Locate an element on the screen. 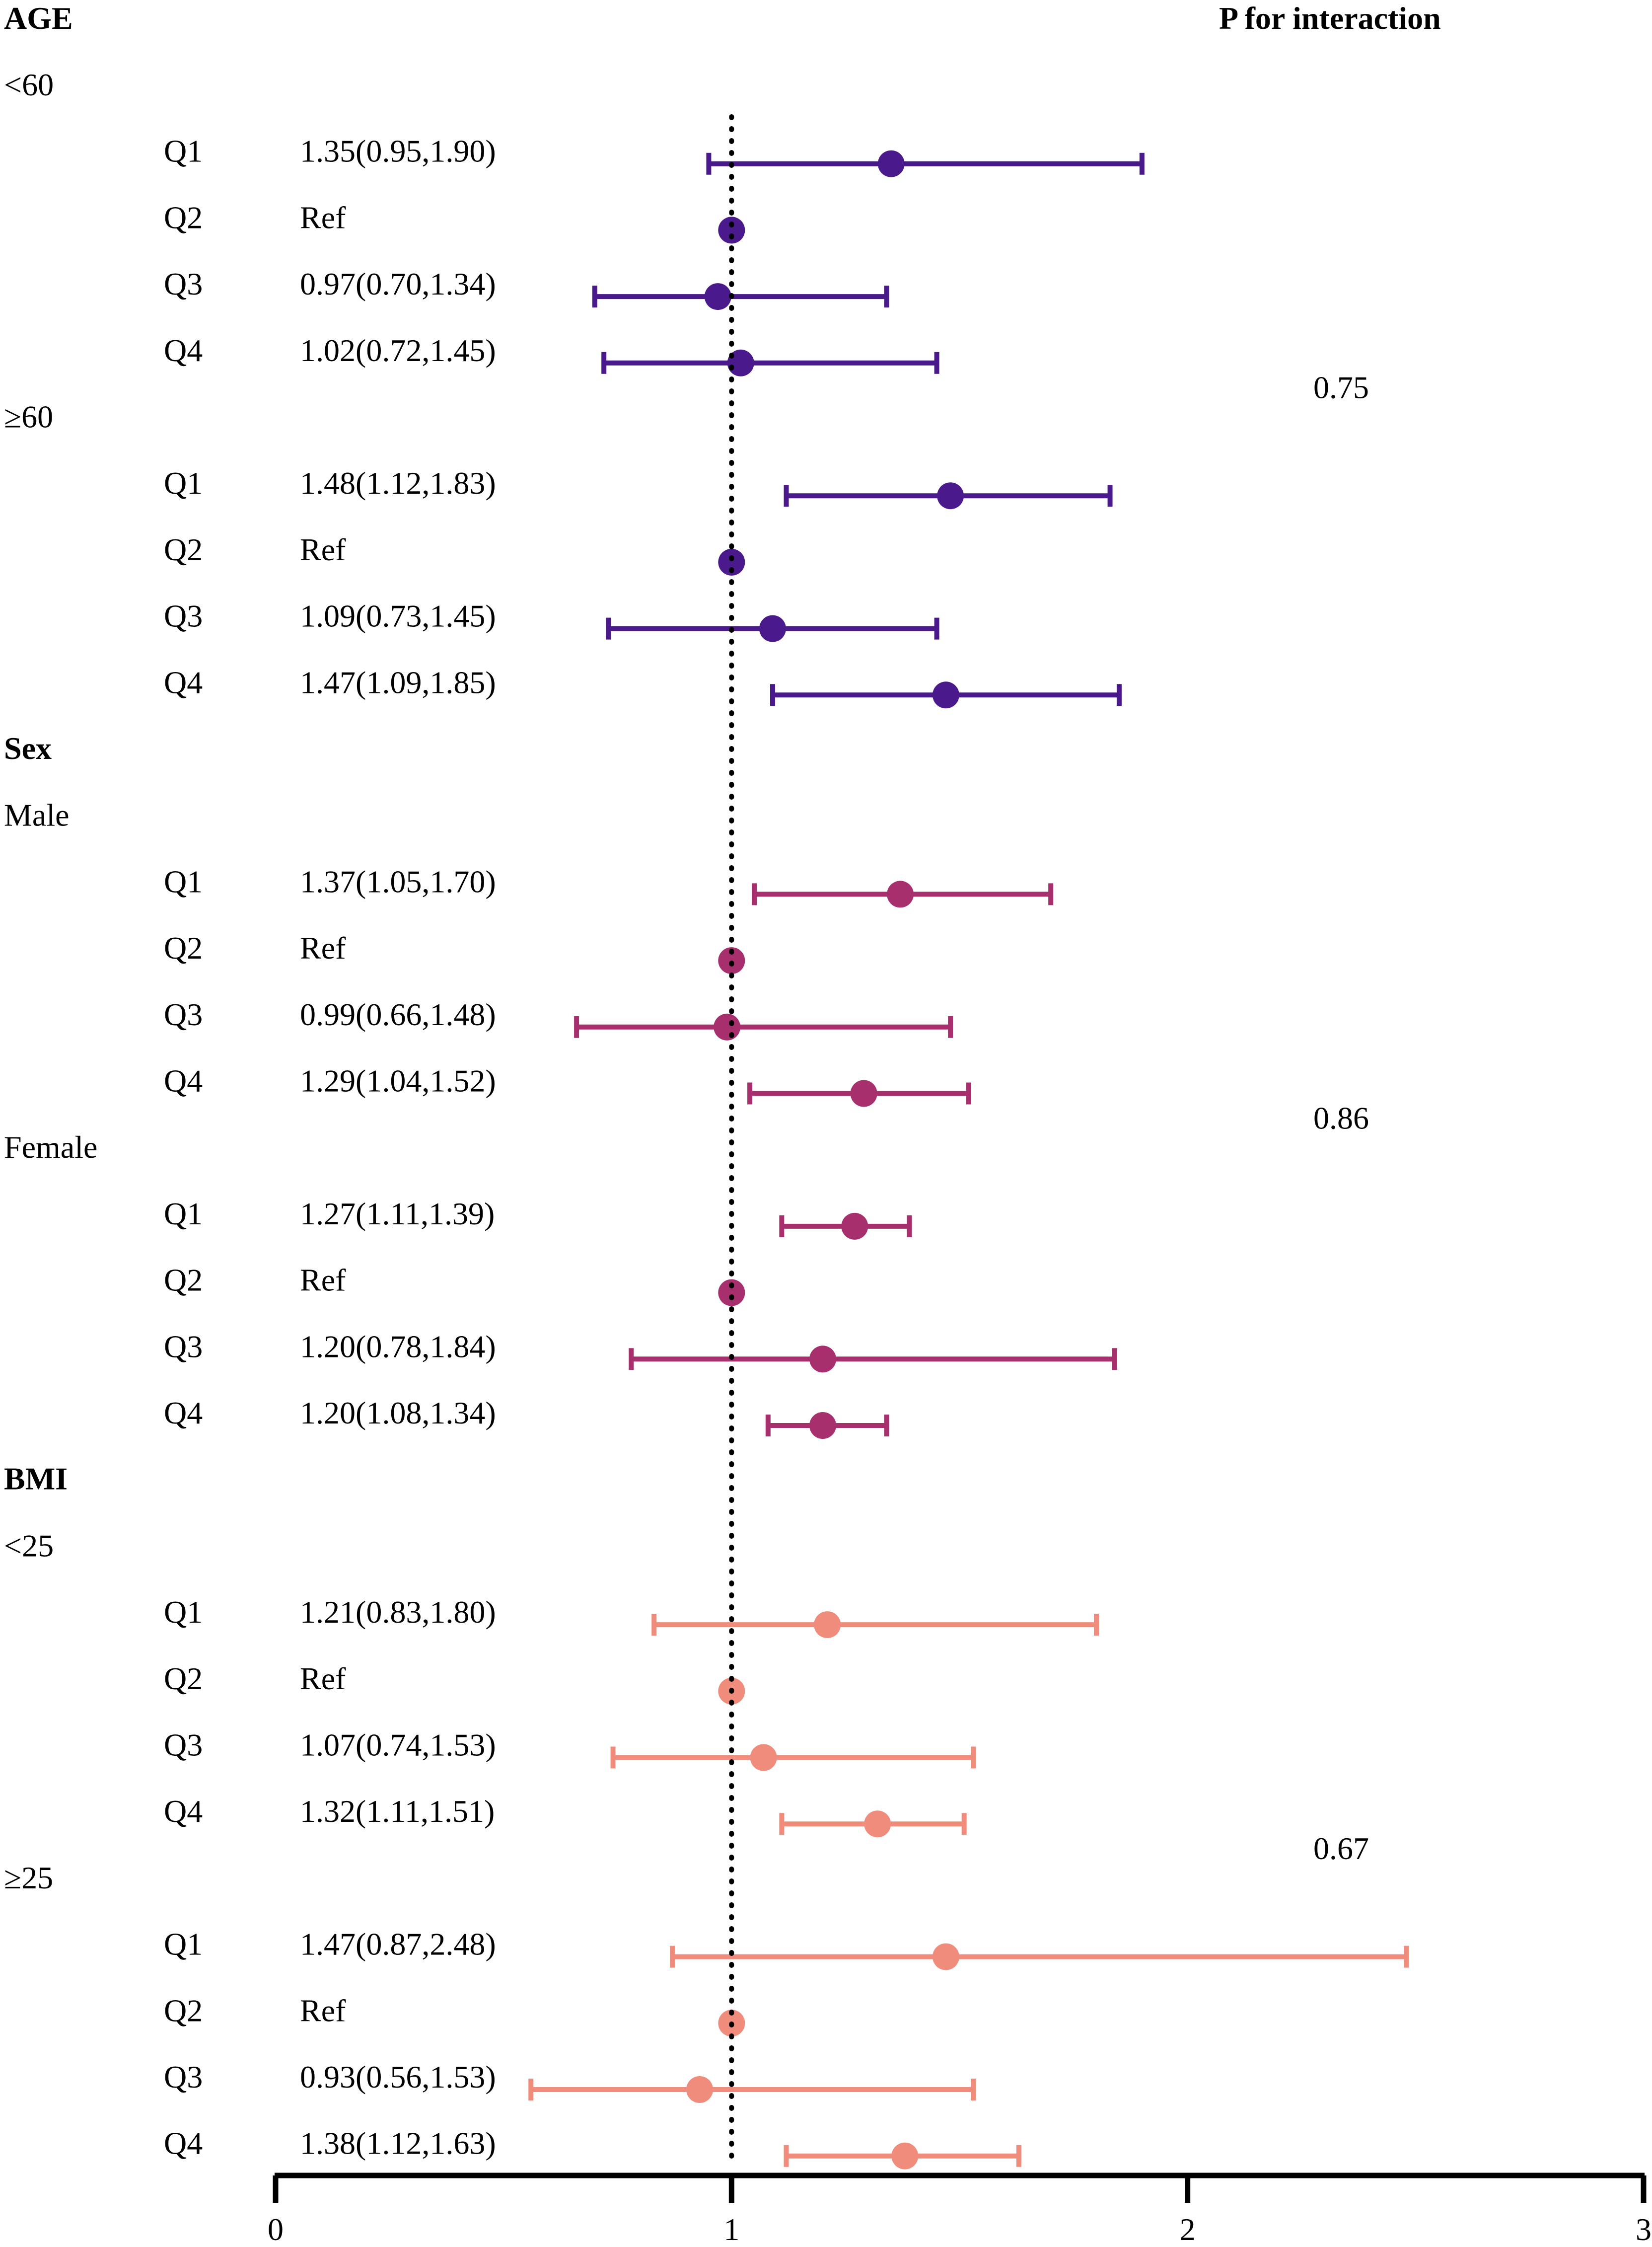  estimate-label: 1.48(1.12,1.83) is located at coordinates (398, 483).